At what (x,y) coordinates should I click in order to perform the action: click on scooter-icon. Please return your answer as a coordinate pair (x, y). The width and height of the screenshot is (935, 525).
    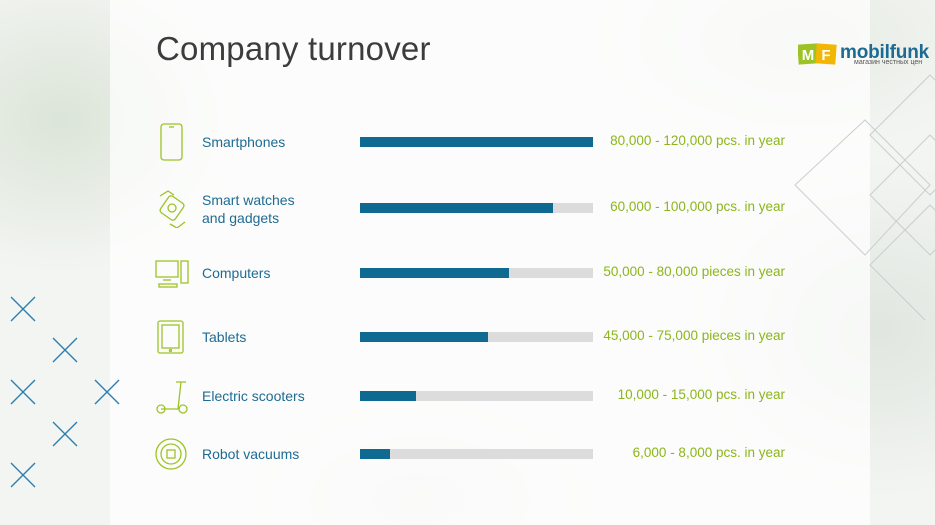
    Looking at the image, I should click on (172, 396).